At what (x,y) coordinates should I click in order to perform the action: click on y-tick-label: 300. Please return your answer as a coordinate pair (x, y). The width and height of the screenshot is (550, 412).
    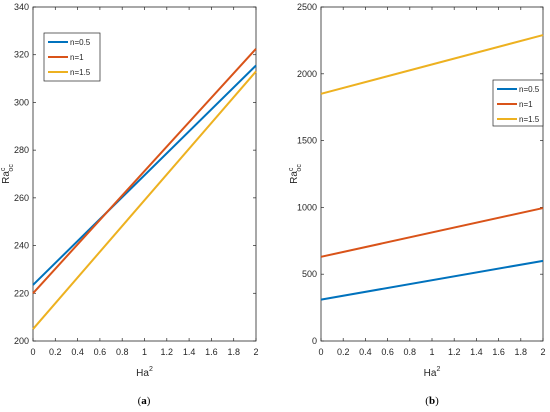
    Looking at the image, I should click on (21, 102).